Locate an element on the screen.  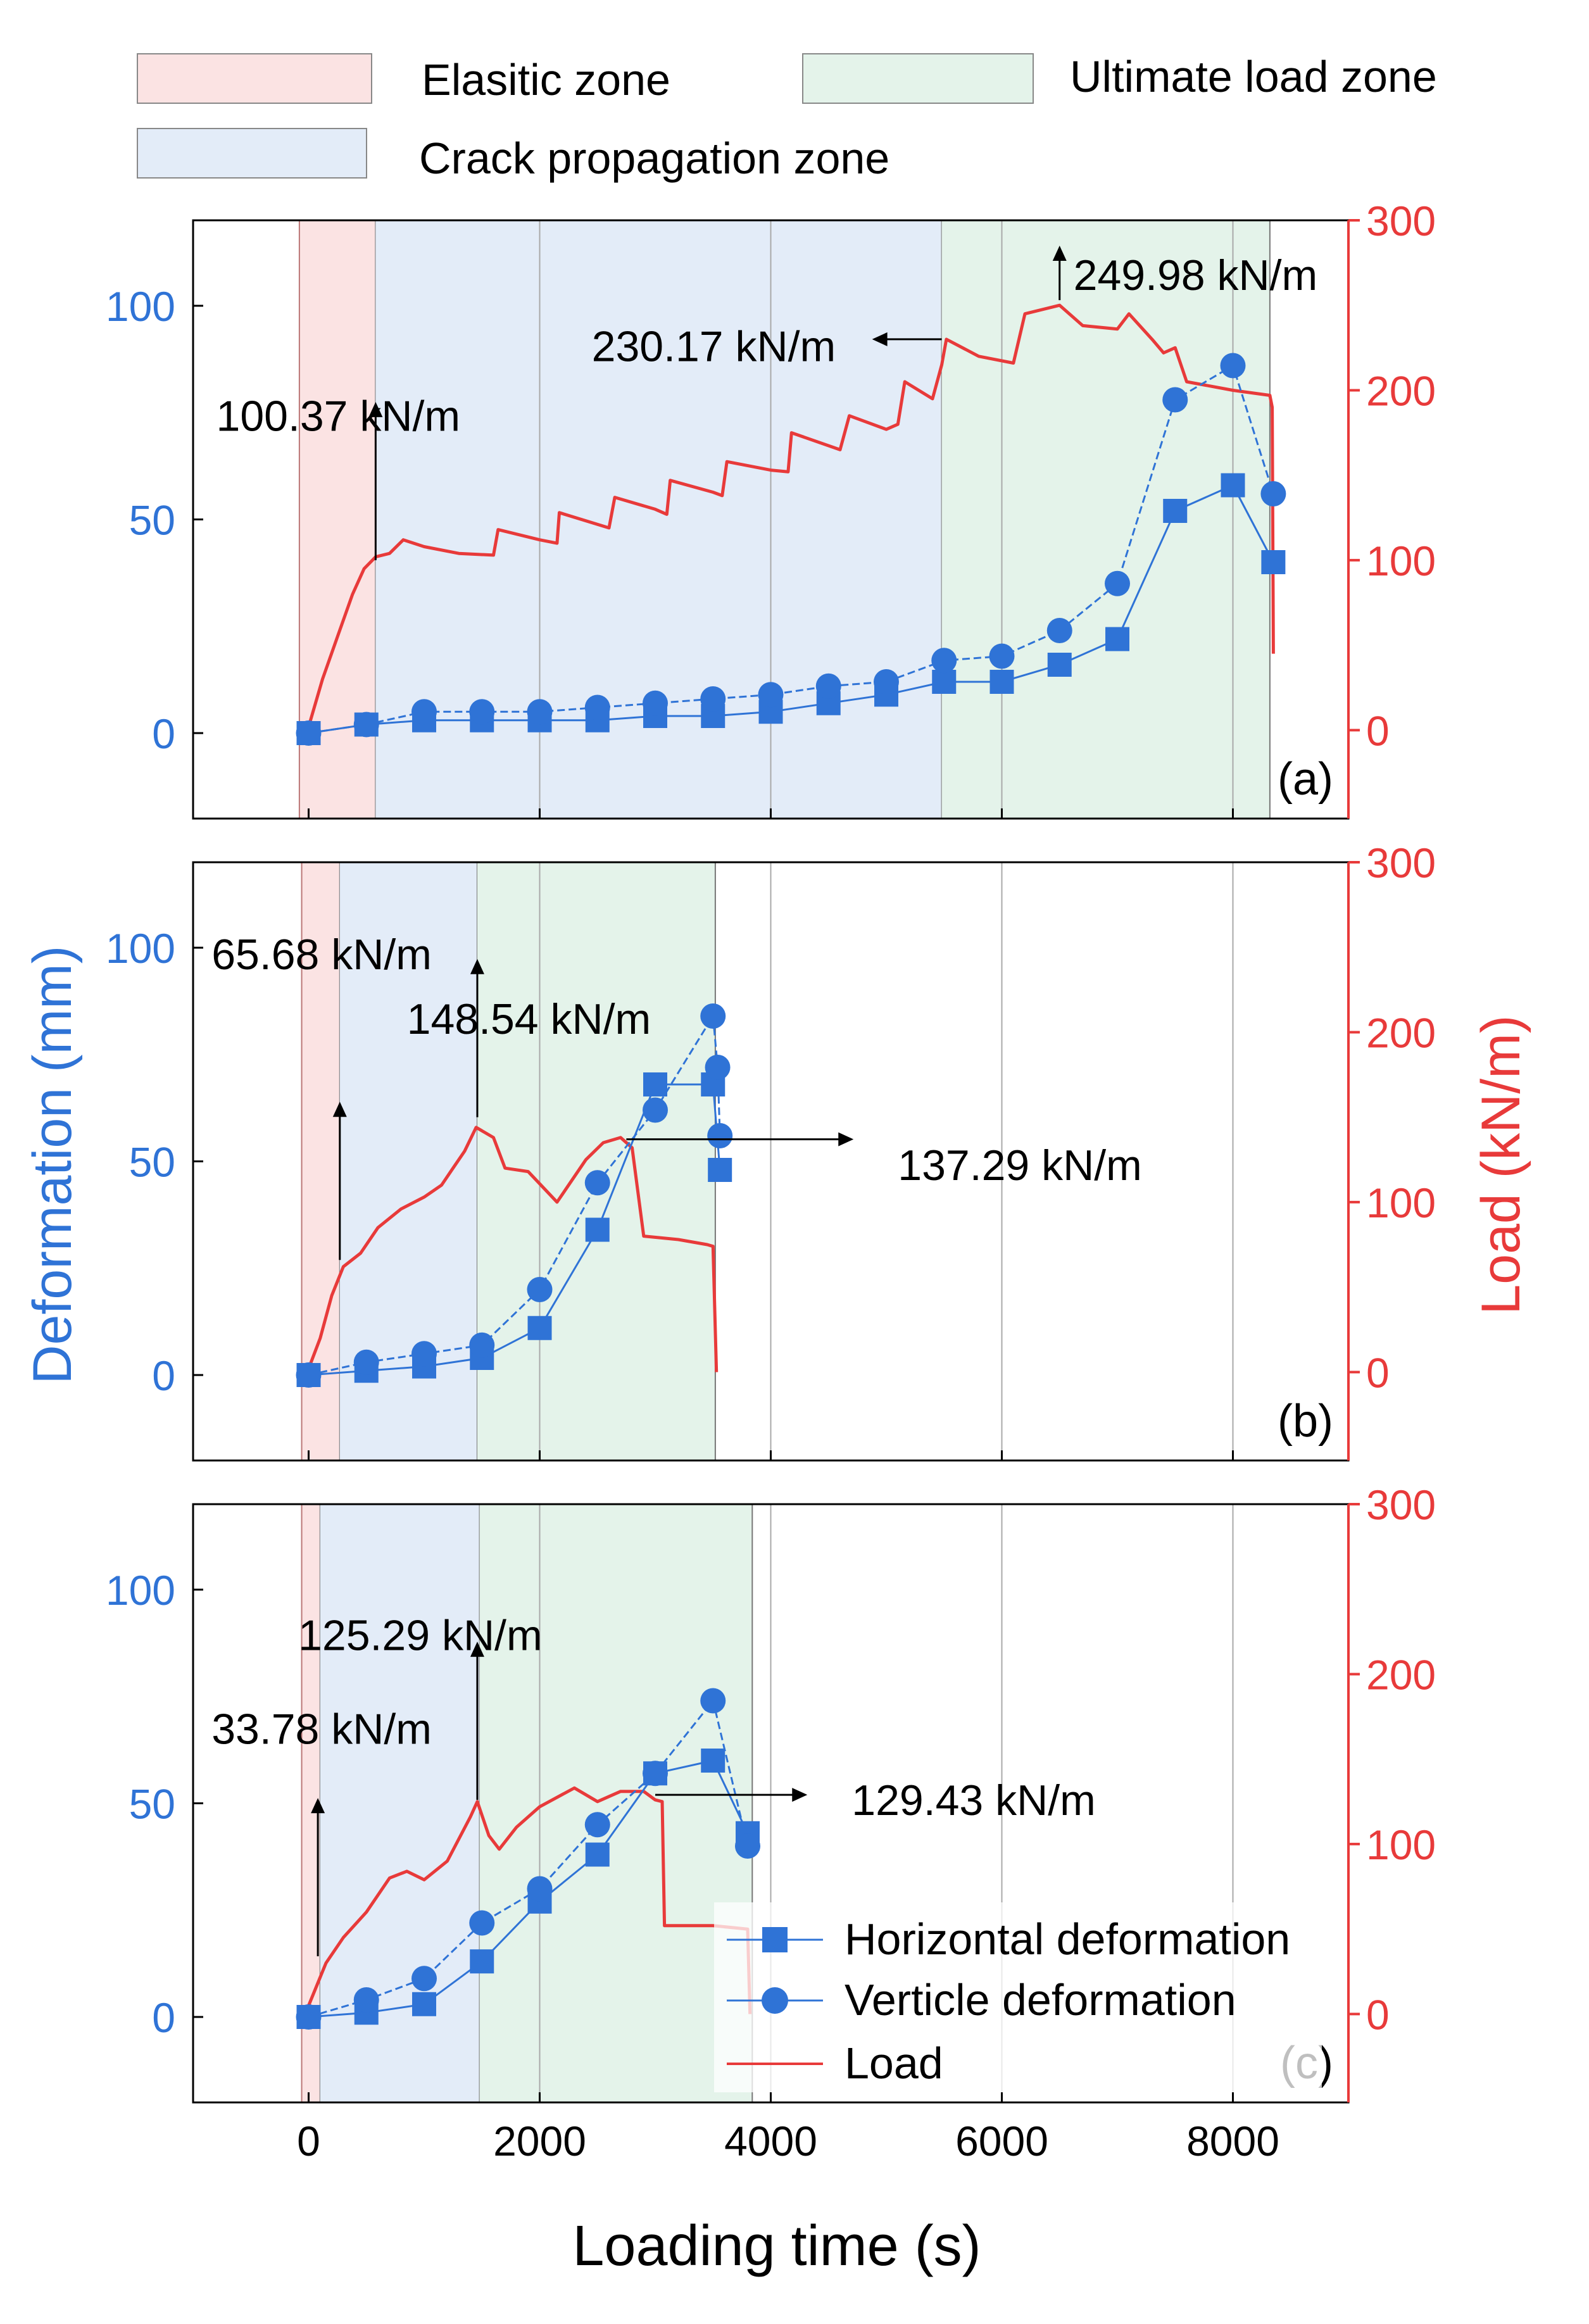
y-left-title: Deformation (mm) is located at coordinates (52, 1165).